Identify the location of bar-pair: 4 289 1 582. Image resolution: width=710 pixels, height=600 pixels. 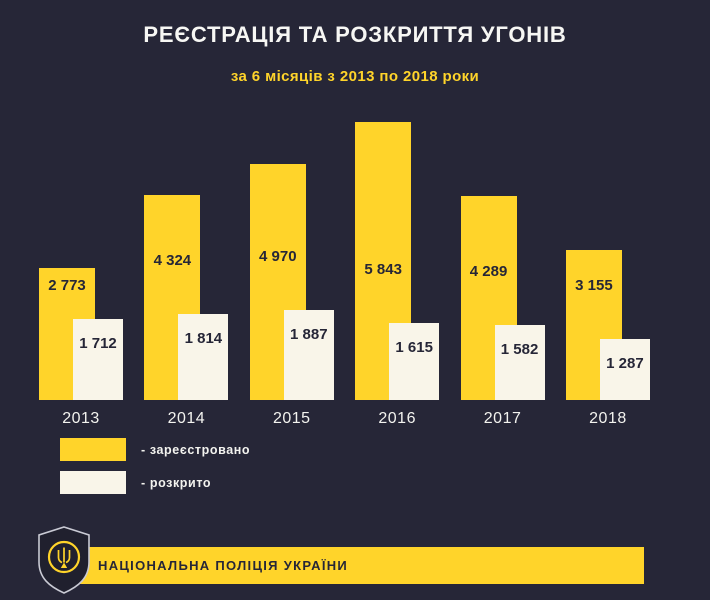
(502, 257).